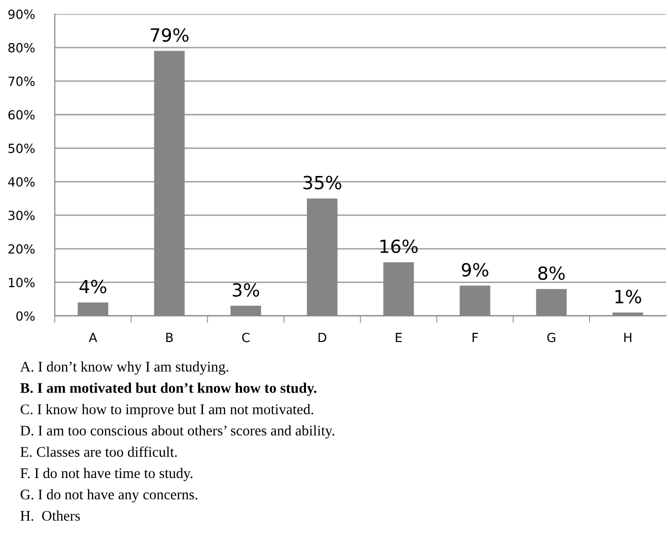 The image size is (668, 539). Describe the element at coordinates (21, 149) in the screenshot. I see `y-tick-label: 50%` at that location.